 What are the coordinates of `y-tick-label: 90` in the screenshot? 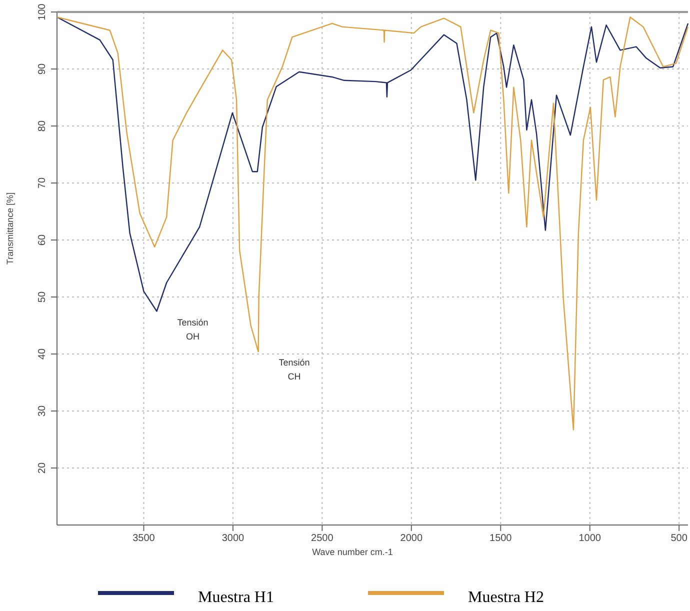 It's located at (42, 69).